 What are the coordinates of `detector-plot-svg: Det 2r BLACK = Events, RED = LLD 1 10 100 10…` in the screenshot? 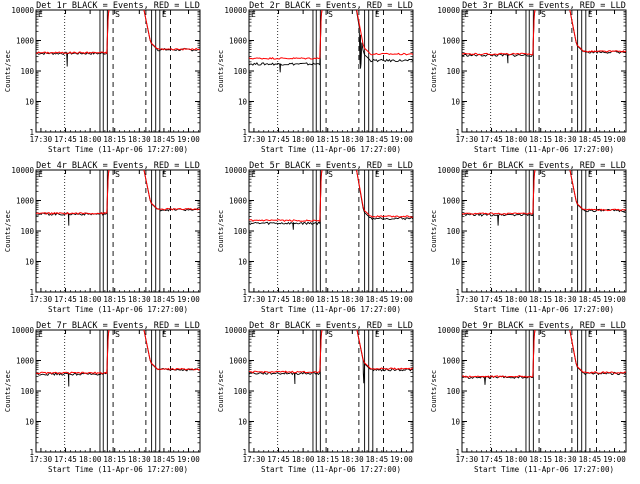 It's located at (315, 77).